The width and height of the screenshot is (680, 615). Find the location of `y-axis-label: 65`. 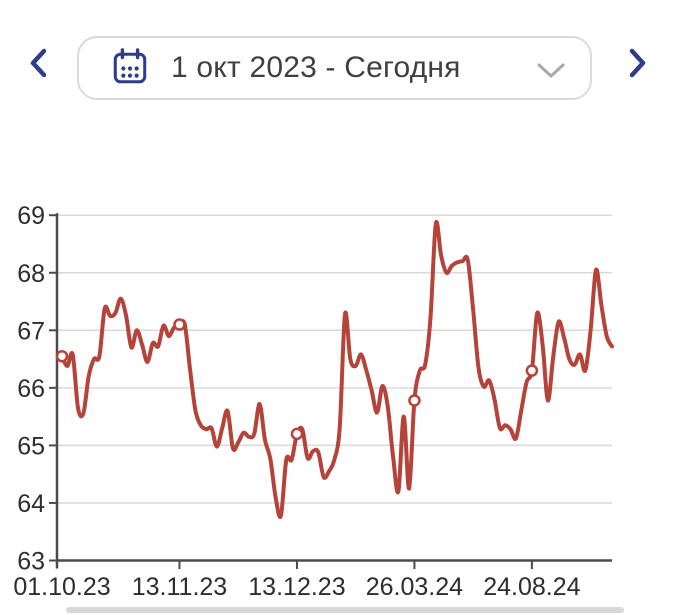

y-axis-label: 65 is located at coordinates (31, 446).